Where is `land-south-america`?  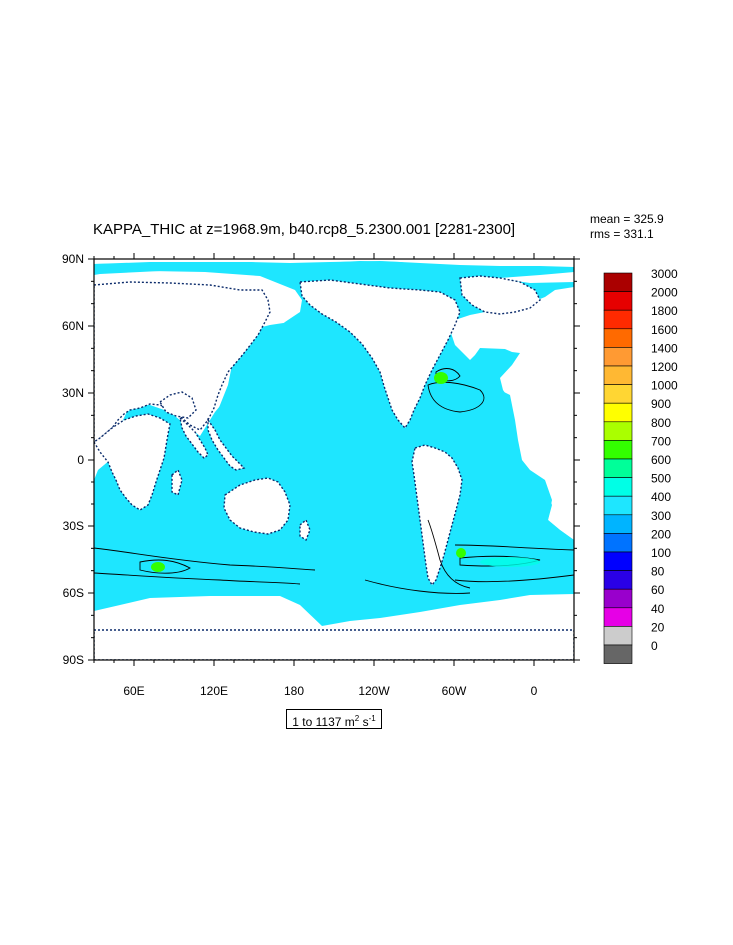 land-south-america is located at coordinates (437, 515).